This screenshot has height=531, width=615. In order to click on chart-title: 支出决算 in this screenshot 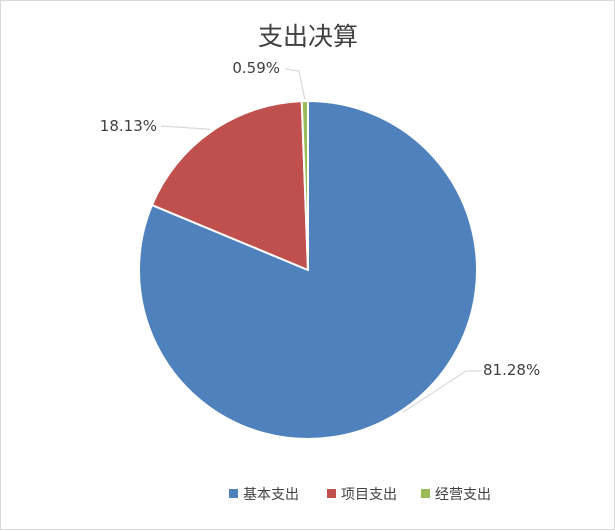, I will do `click(308, 36)`.